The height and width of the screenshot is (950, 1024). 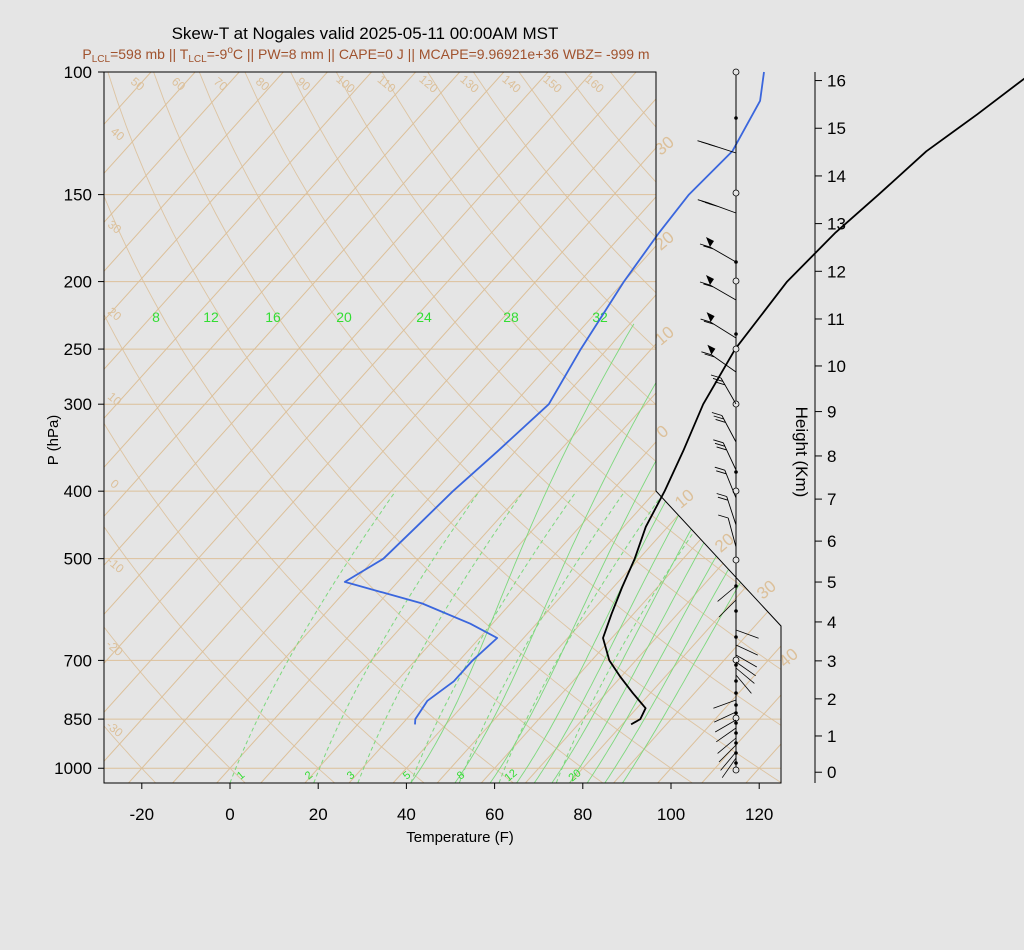 What do you see at coordinates (582, 814) in the screenshot?
I see `x-tick-label: 80` at bounding box center [582, 814].